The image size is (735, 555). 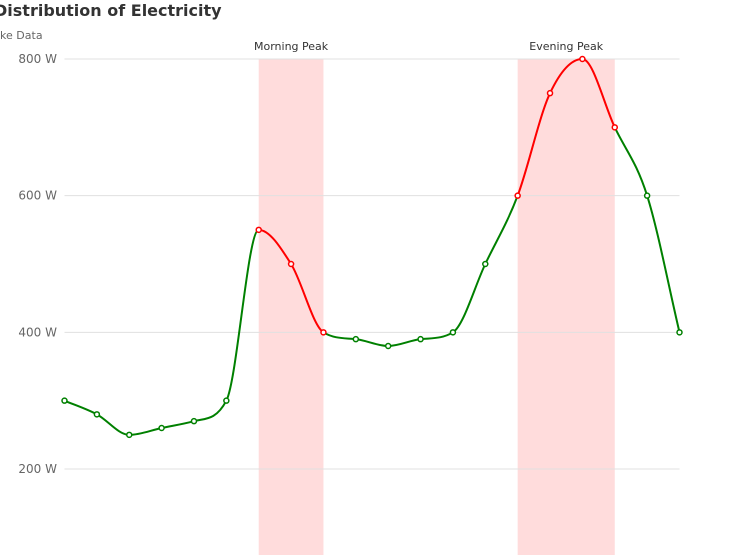 I want to click on data-point-16:15, so click(x=485, y=264).